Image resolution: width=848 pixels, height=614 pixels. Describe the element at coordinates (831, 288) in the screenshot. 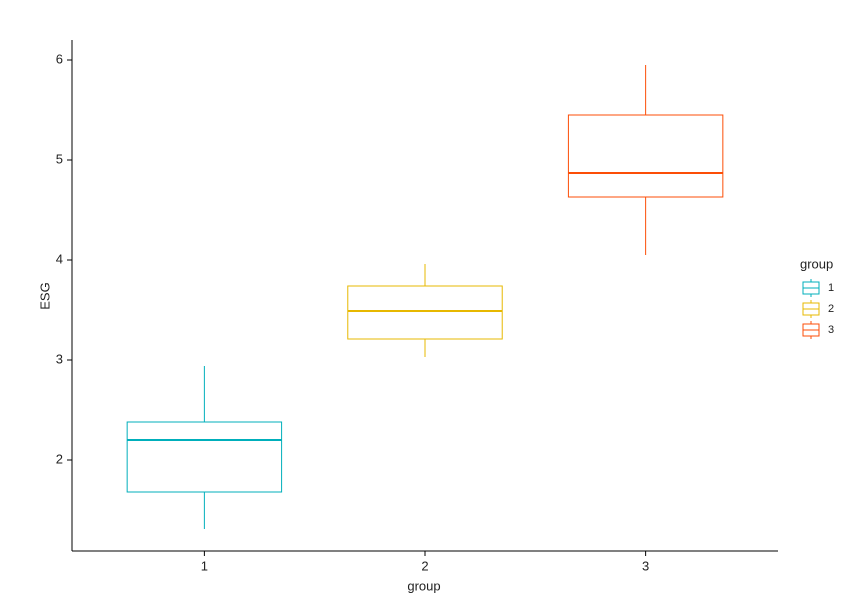

I see `legend-label: 1` at that location.